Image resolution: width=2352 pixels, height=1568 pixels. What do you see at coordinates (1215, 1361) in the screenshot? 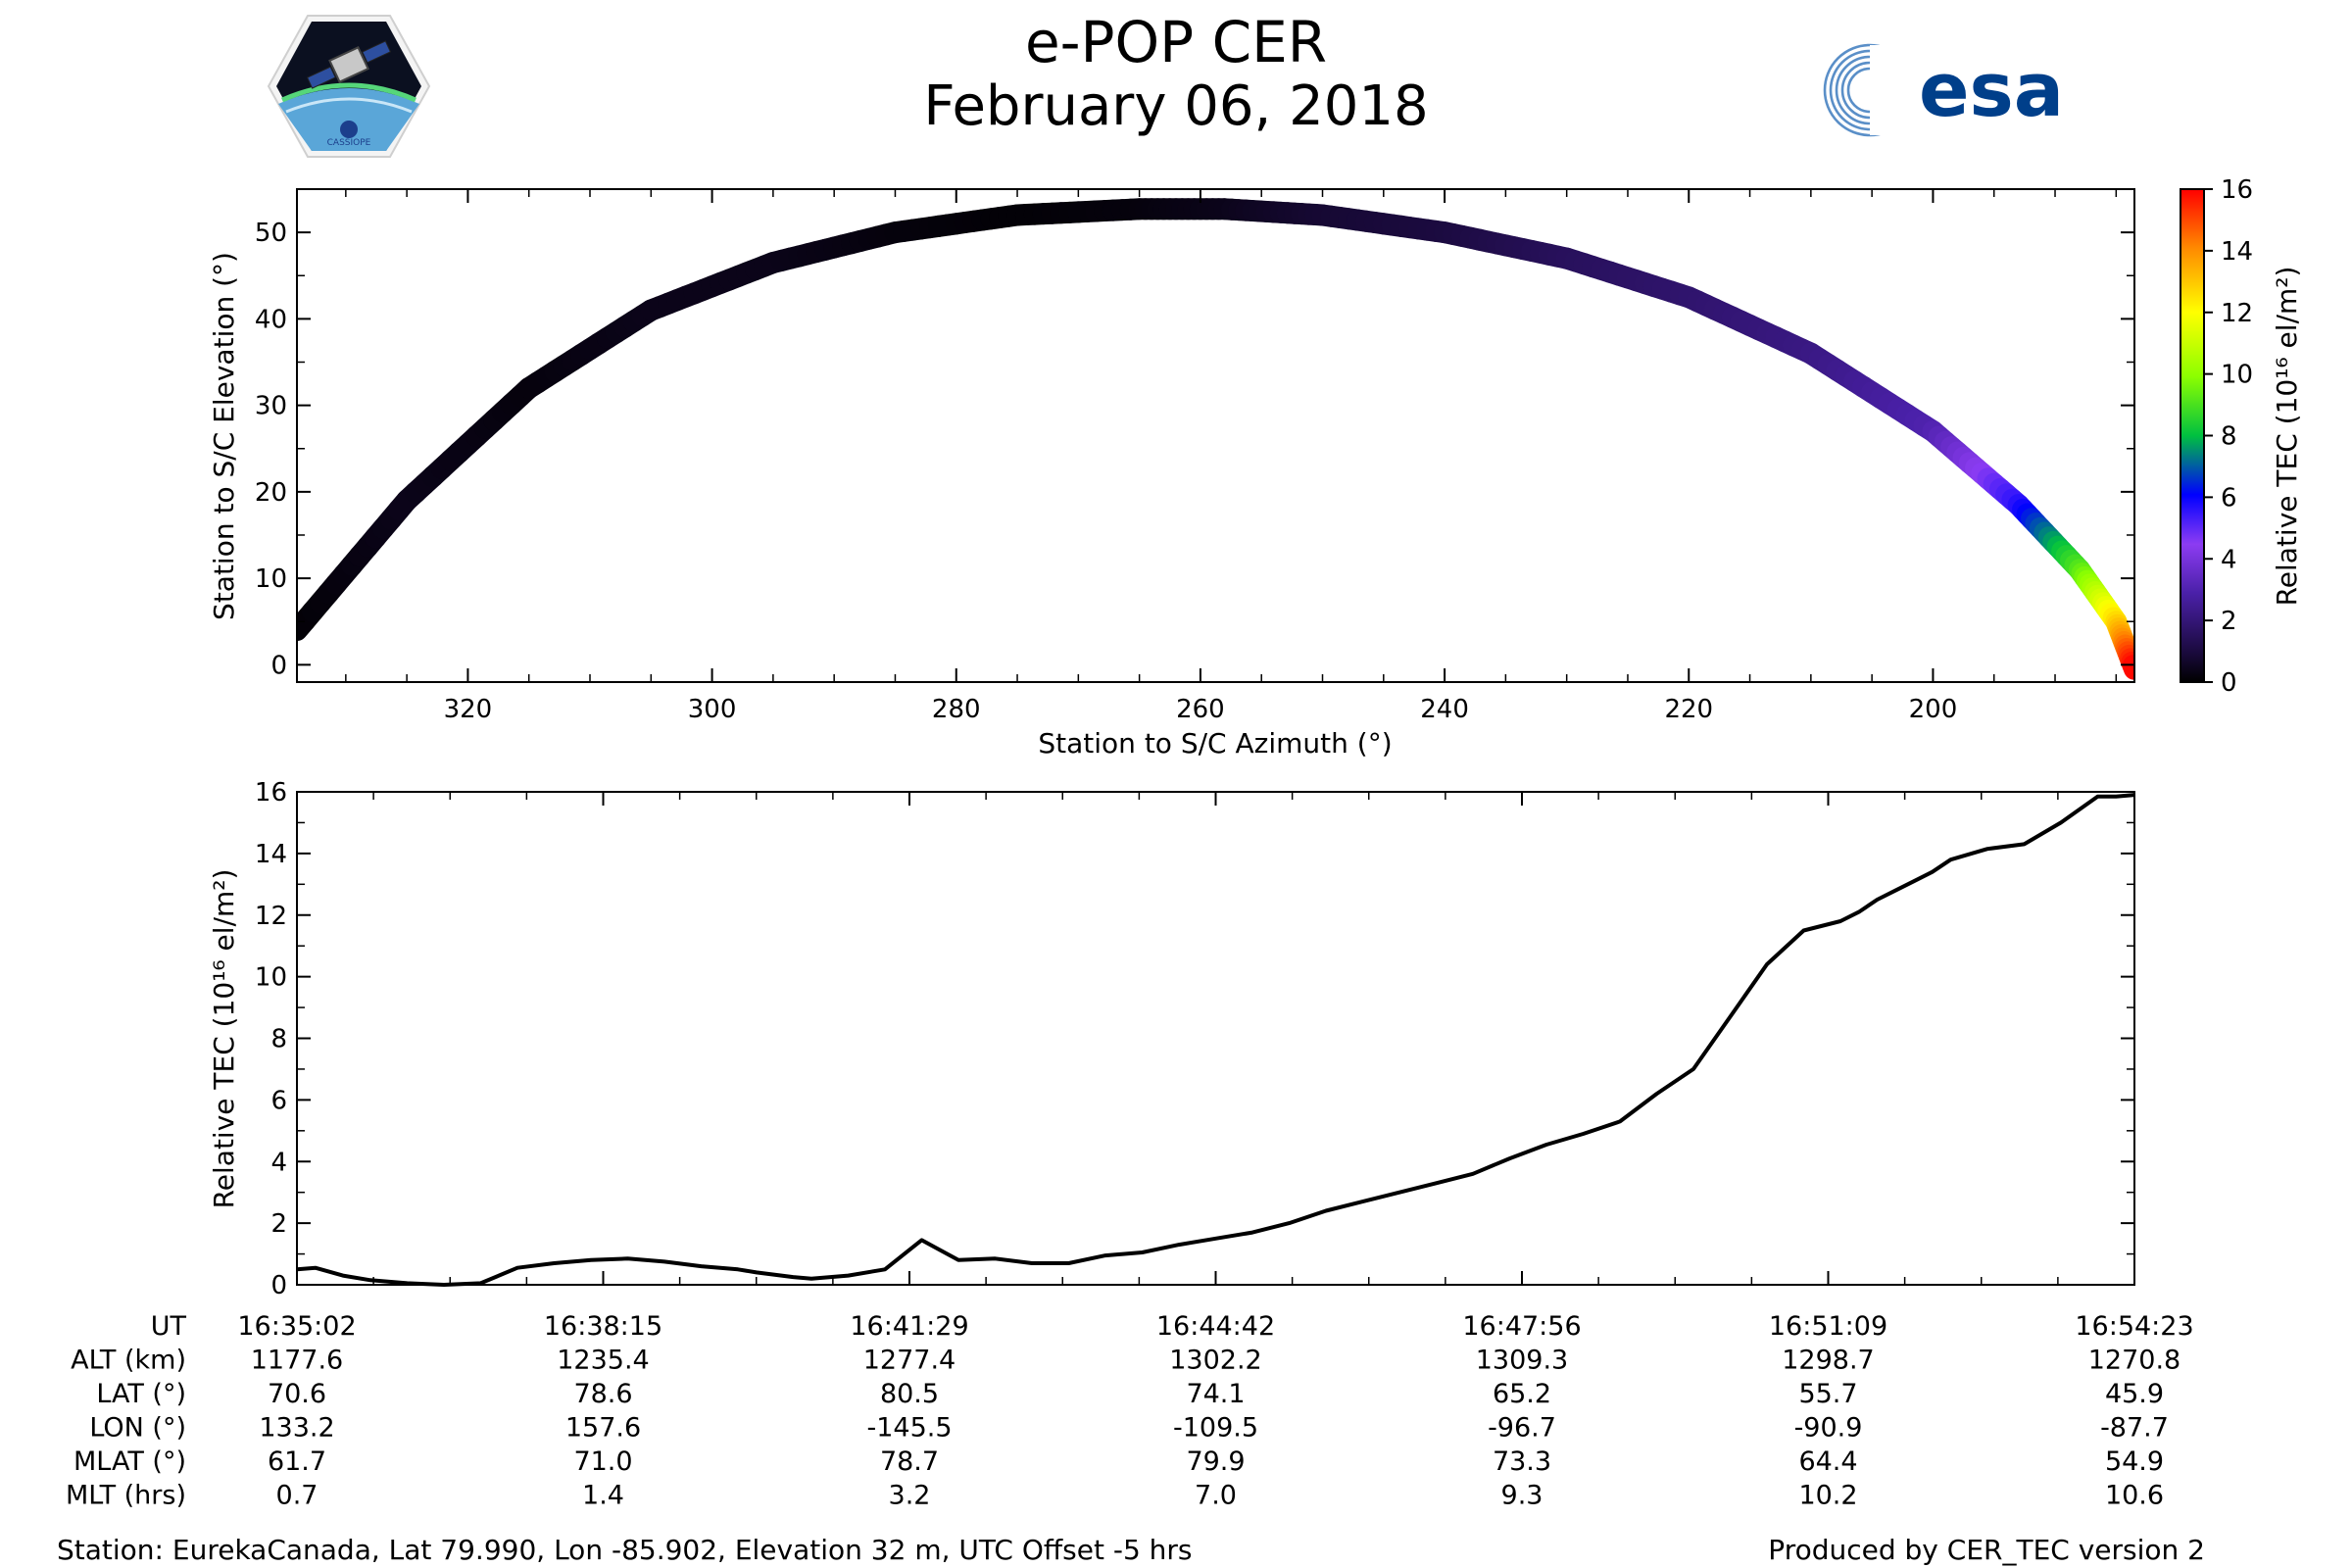
I see `table-cell: 1302.2` at bounding box center [1215, 1361].